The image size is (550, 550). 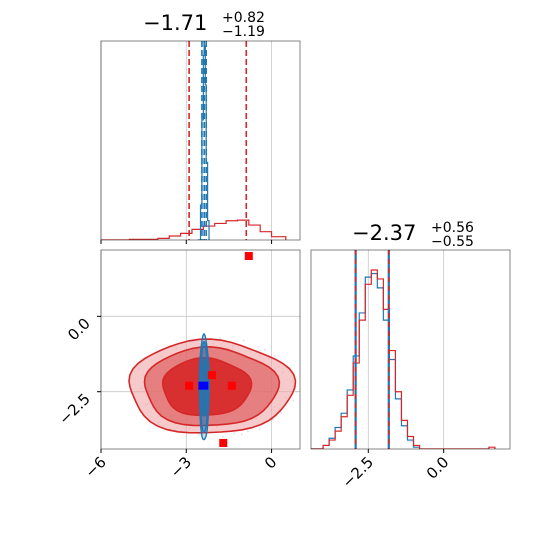 What do you see at coordinates (452, 242) in the screenshot?
I see `param2-title-minus: −0.55` at bounding box center [452, 242].